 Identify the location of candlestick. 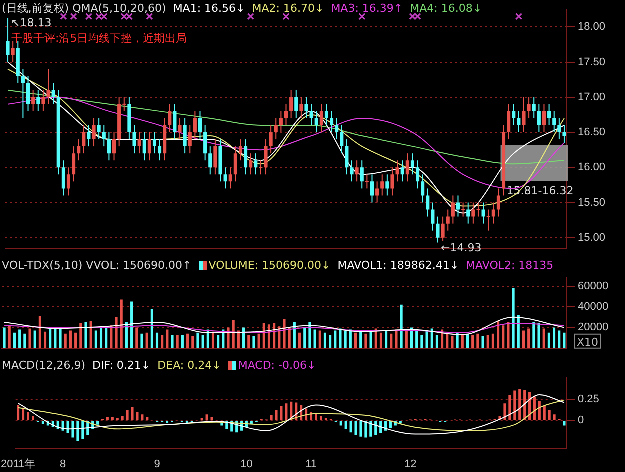
(463, 210).